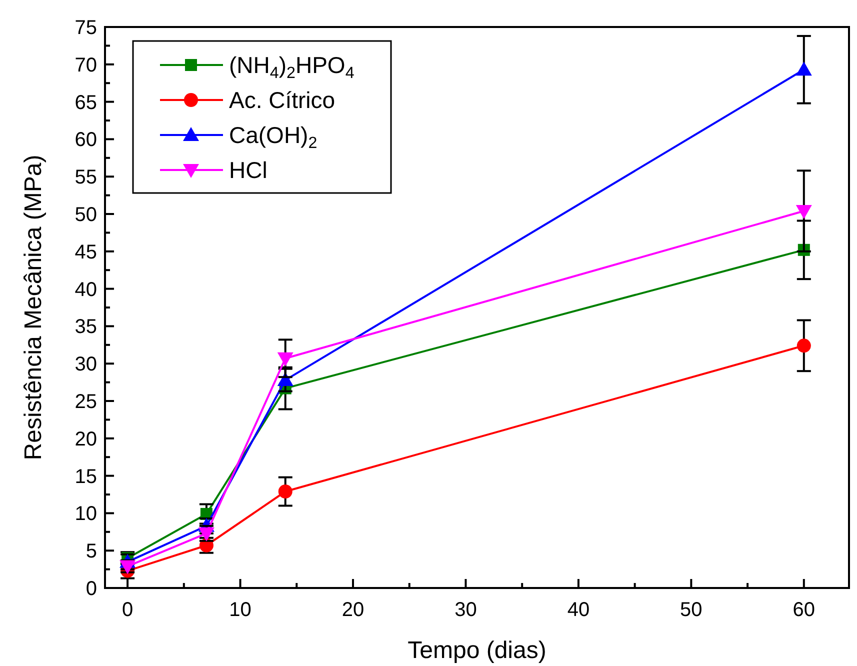 The height and width of the screenshot is (666, 857). What do you see at coordinates (465, 610) in the screenshot?
I see `x-tick-label: 30` at bounding box center [465, 610].